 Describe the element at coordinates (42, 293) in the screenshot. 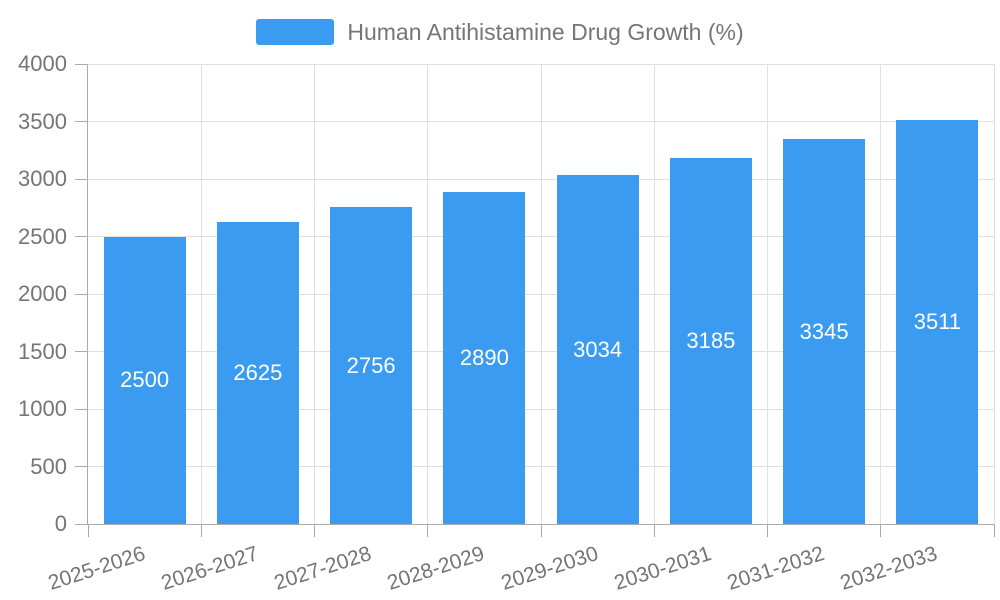

I see `y-axis-tick-label: 2000` at that location.